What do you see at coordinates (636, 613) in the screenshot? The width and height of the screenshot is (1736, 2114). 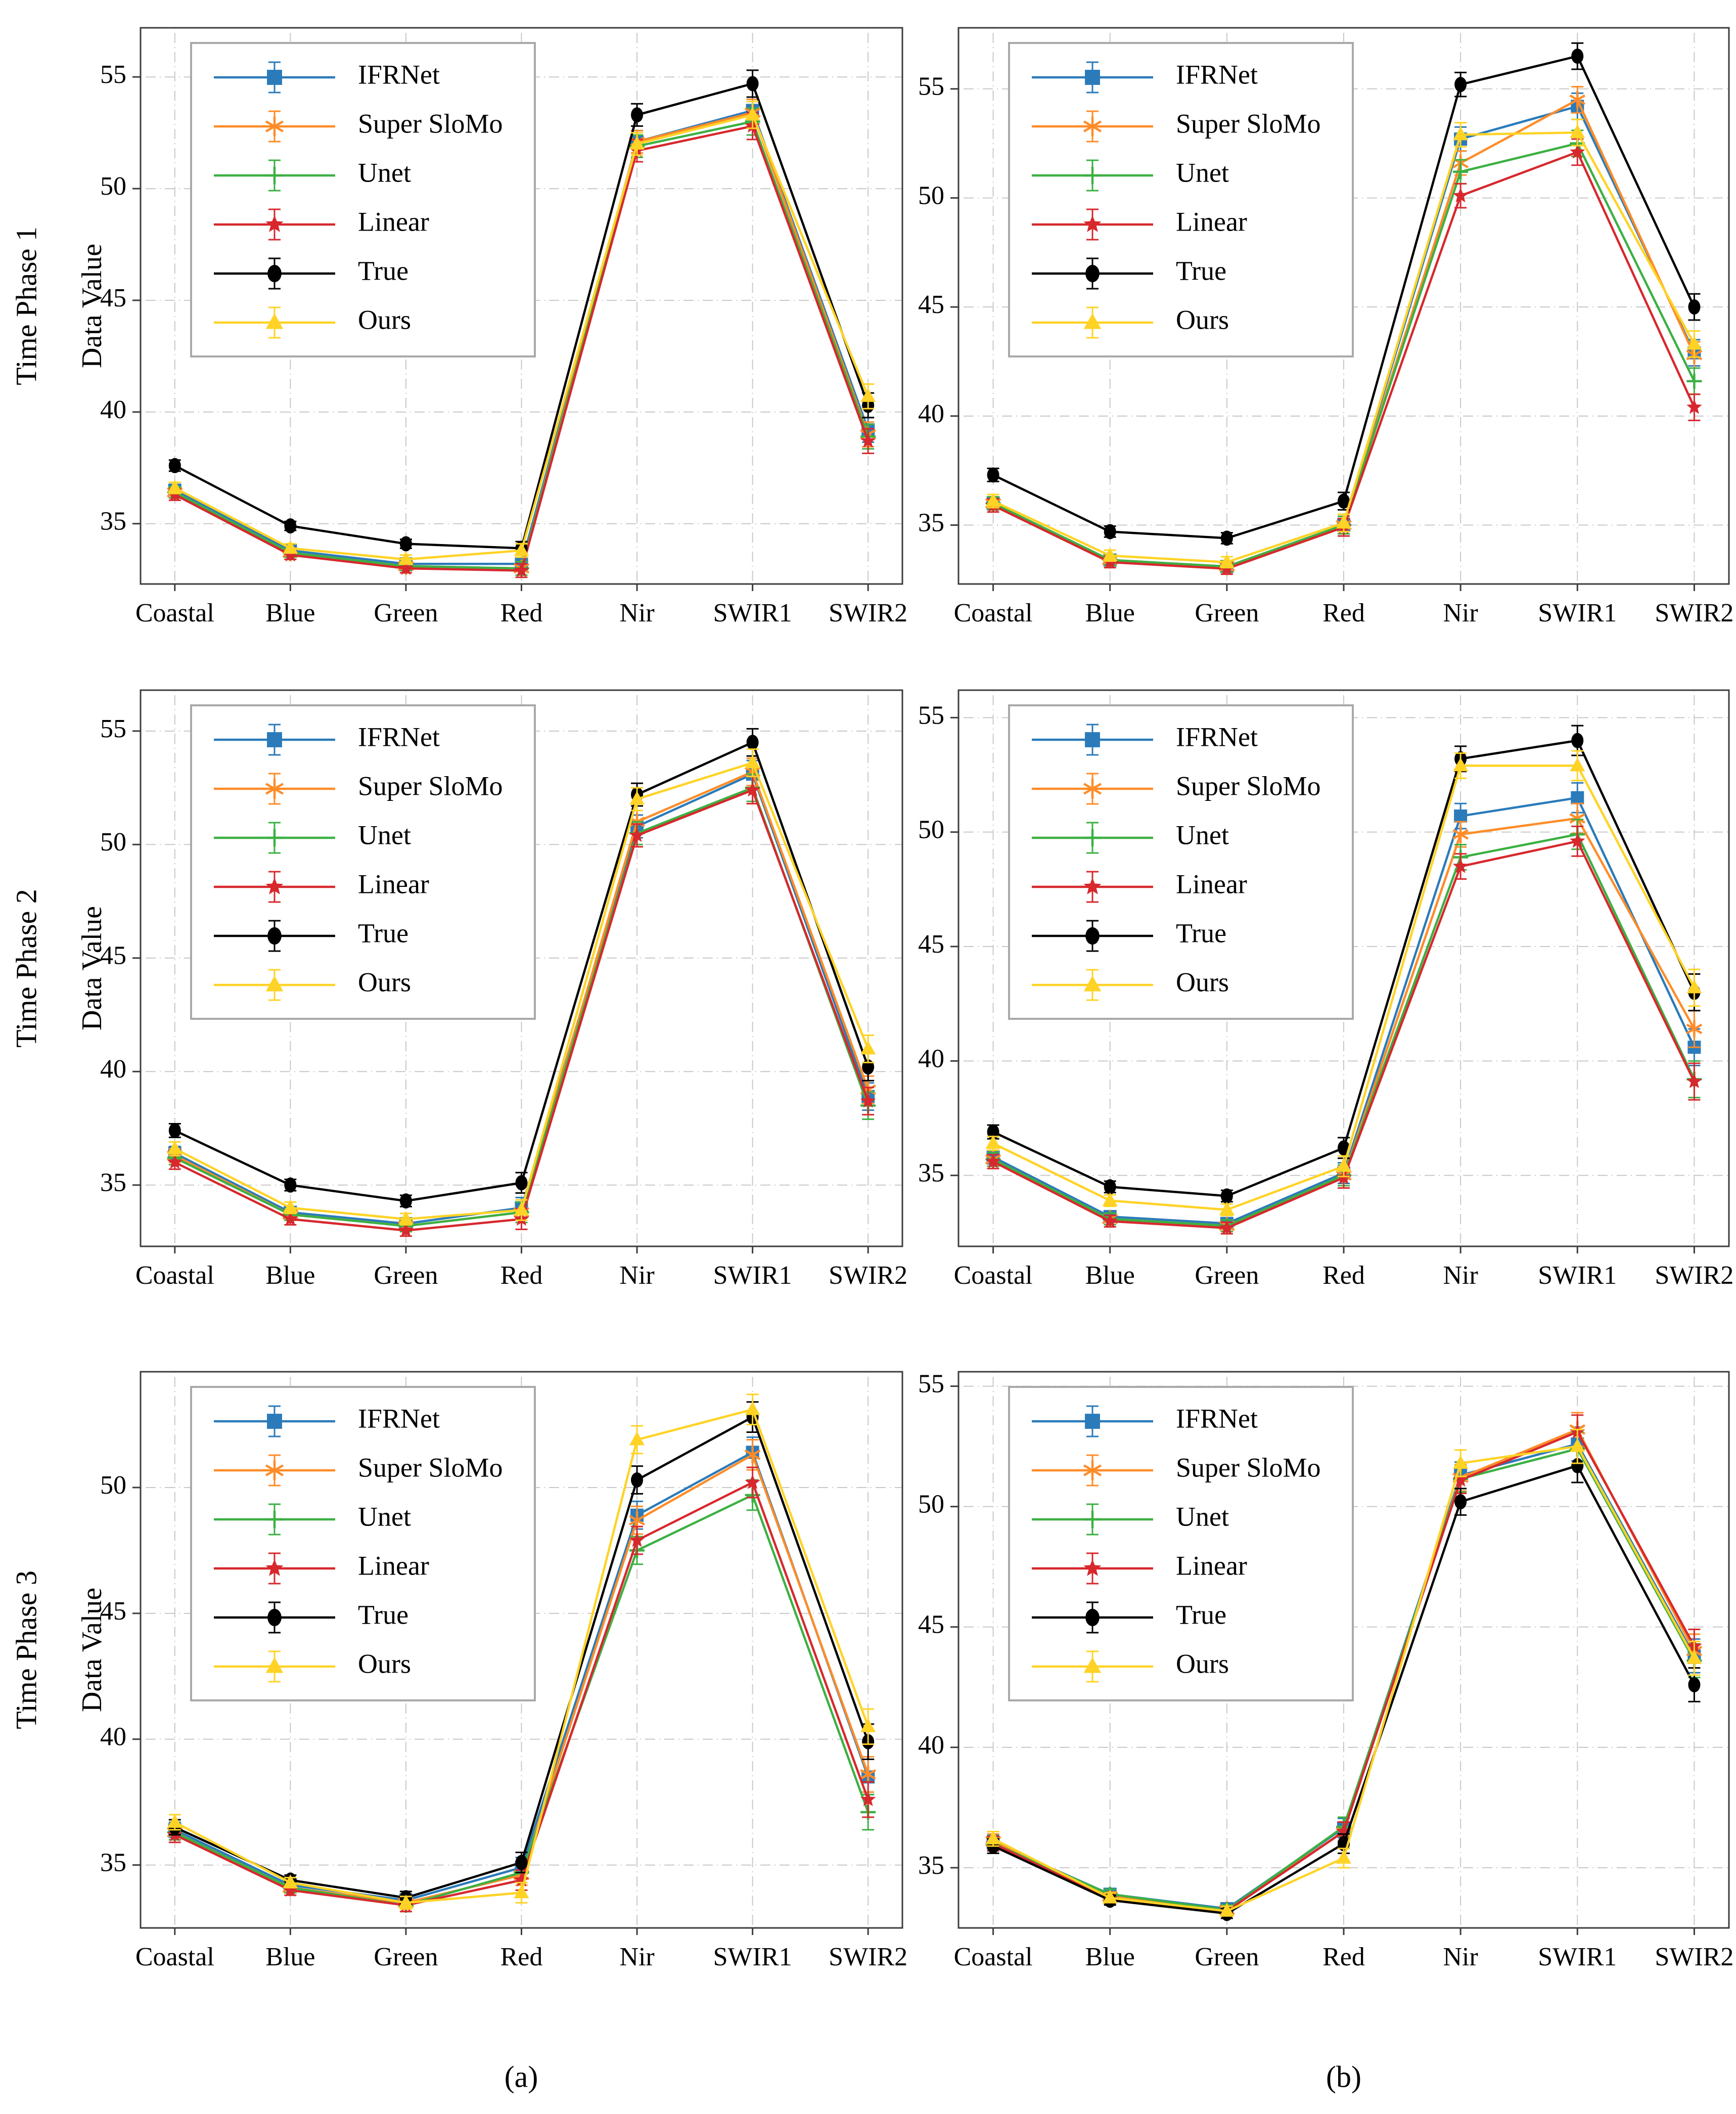 I see `svg-text: Nir` at bounding box center [636, 613].